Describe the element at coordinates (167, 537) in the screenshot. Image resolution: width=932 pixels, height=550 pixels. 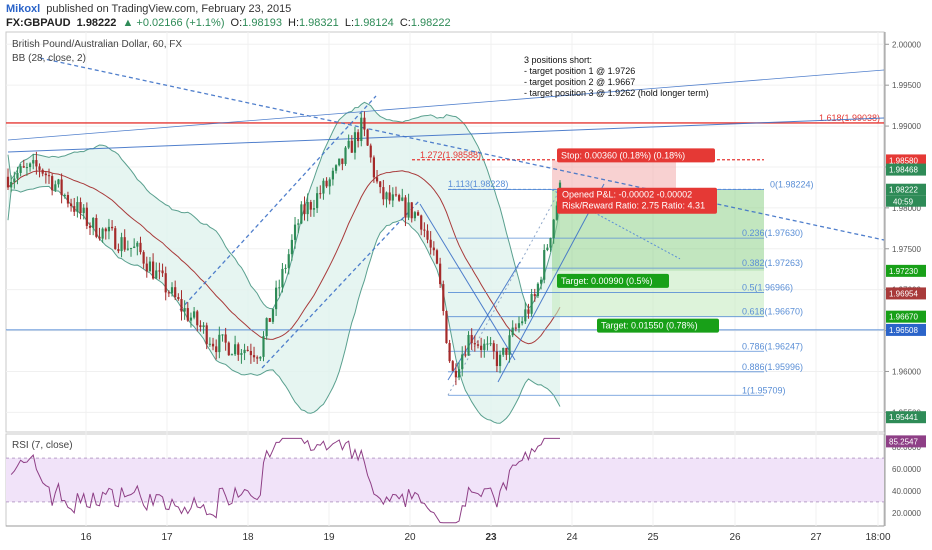
I see `x-tick-label: 17` at that location.